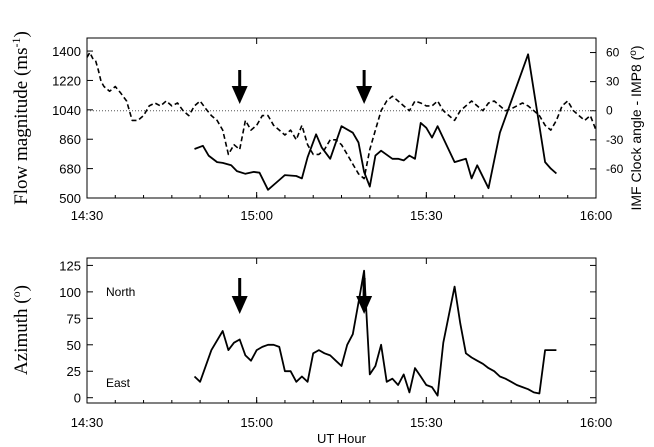 The width and height of the screenshot is (654, 447). What do you see at coordinates (364, 305) in the screenshot?
I see `bottom-arrow-2-head` at bounding box center [364, 305].